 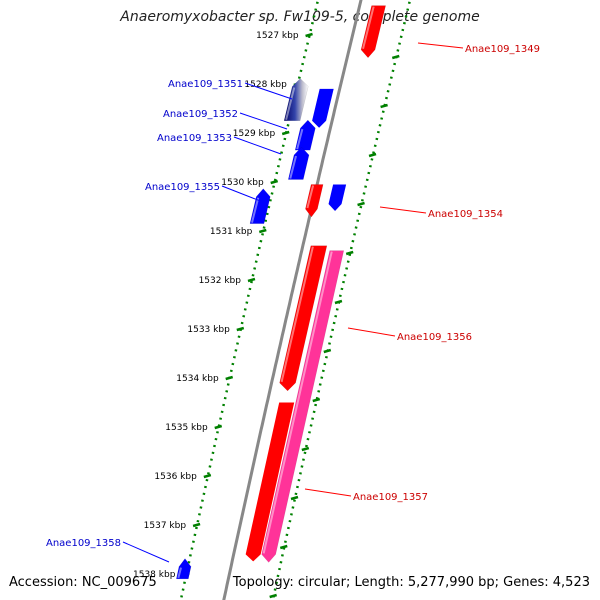 What do you see at coordinates (200, 114) in the screenshot?
I see `gene-label-anae109_1352: Anae109_1352` at bounding box center [200, 114].